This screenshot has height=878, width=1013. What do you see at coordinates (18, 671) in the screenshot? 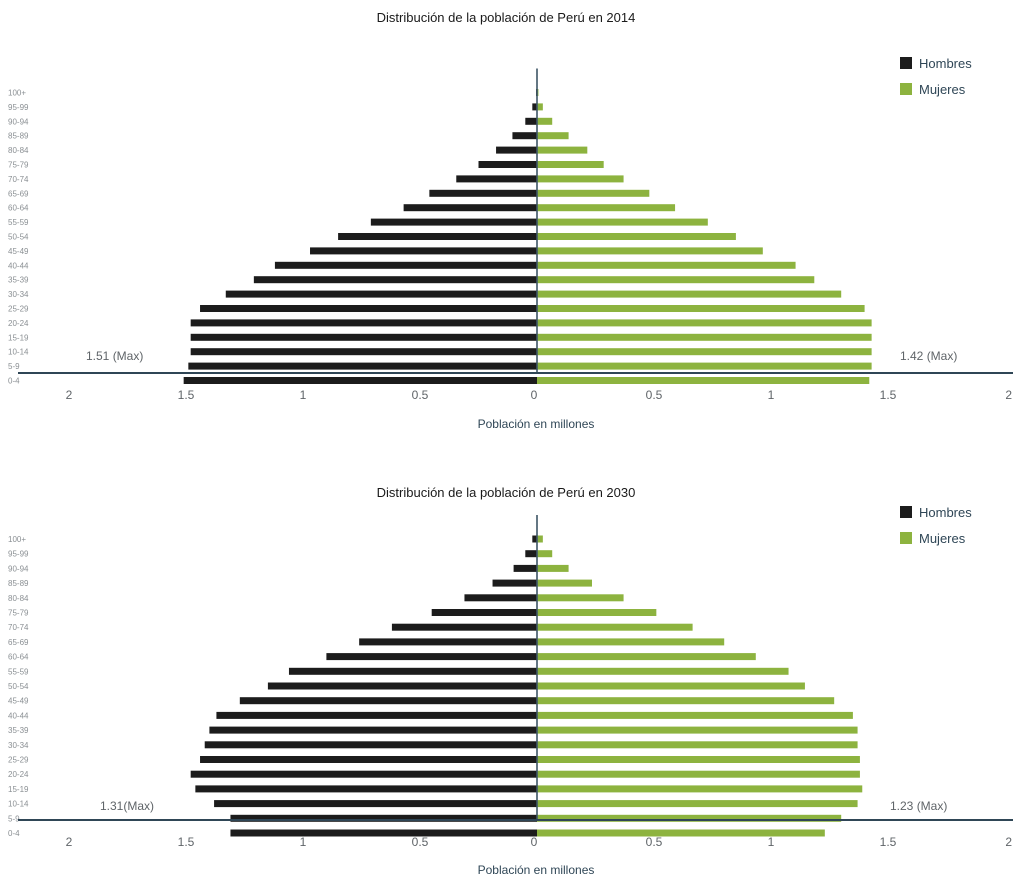
I see `age-group-label: 55-59` at bounding box center [18, 671].